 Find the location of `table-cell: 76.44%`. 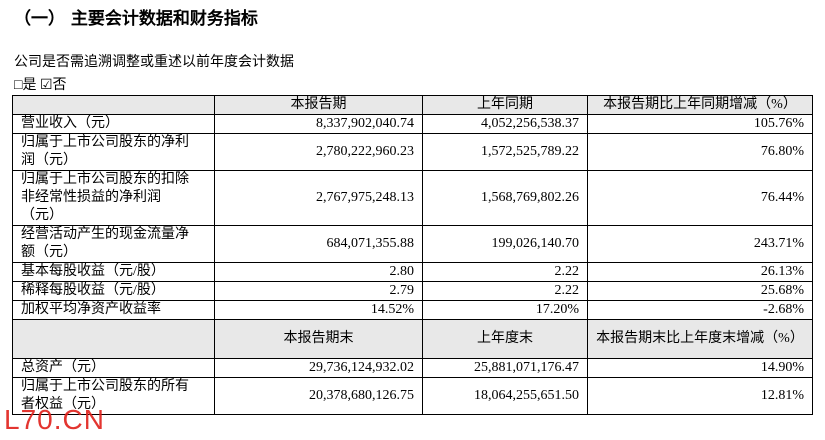

table-cell: 76.44% is located at coordinates (700, 198).